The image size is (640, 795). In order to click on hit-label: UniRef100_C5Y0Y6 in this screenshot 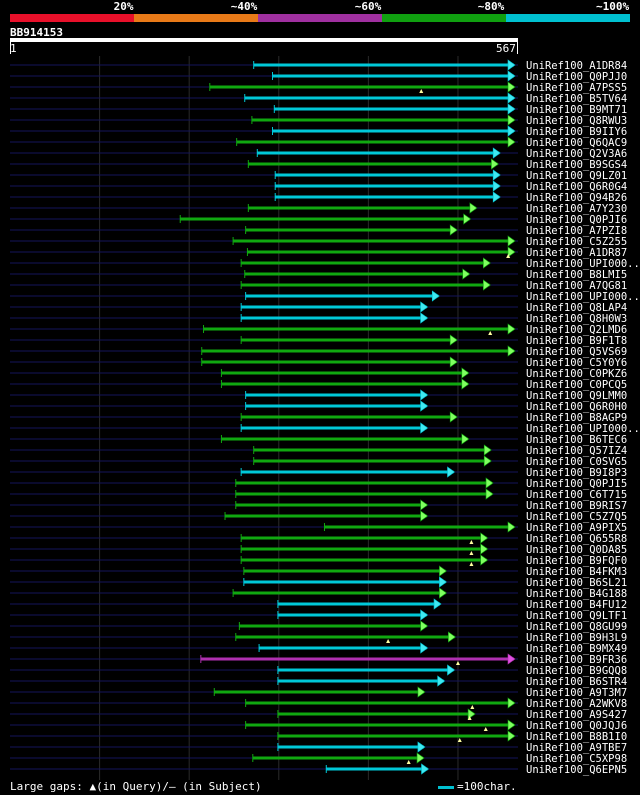, I will do `click(576, 363)`.